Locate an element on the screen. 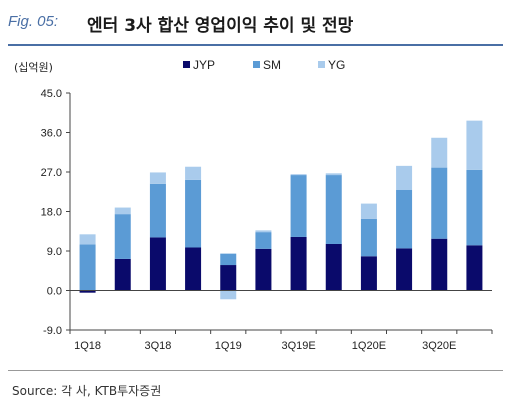  header-divider is located at coordinates (255, 45).